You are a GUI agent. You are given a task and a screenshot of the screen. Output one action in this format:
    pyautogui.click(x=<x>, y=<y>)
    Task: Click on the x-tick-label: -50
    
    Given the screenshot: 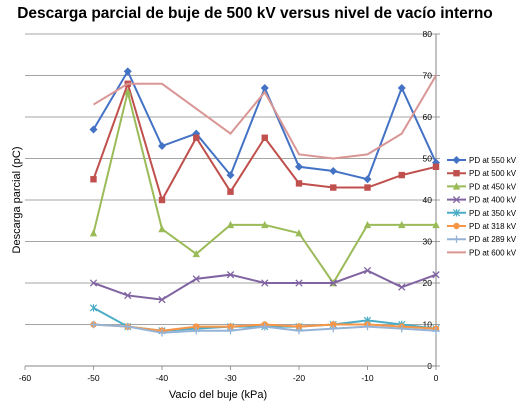 What is the action you would take?
    pyautogui.click(x=93, y=378)
    